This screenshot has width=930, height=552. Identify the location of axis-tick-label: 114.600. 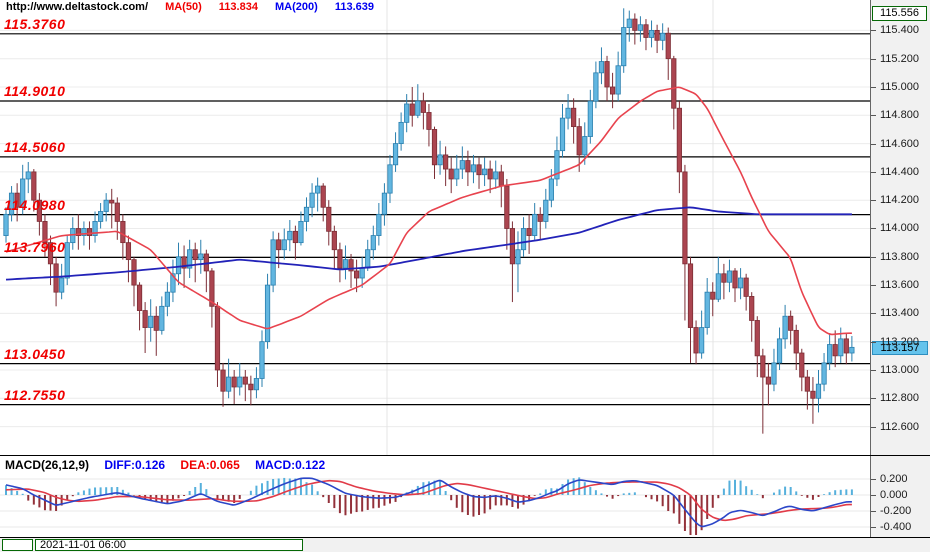
(899, 144).